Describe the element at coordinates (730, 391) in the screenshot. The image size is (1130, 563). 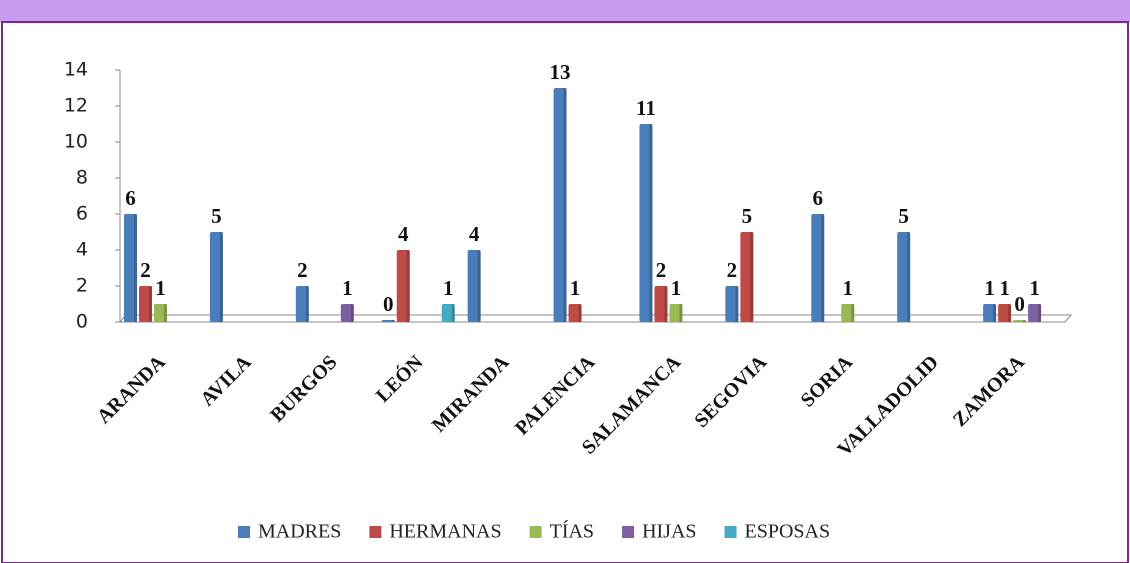
I see `x-tick-label: SEGOVIA` at that location.